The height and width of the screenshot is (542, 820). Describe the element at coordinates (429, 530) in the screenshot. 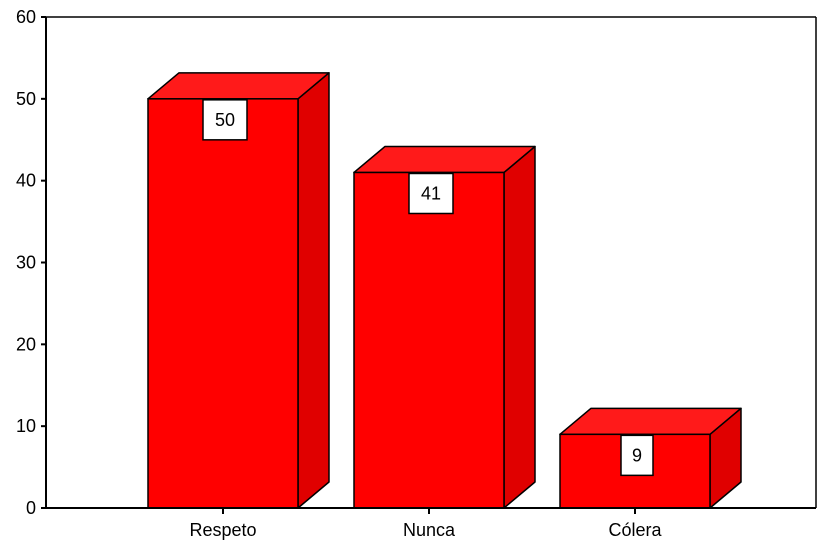

I see `x-category-label: Nunca` at that location.